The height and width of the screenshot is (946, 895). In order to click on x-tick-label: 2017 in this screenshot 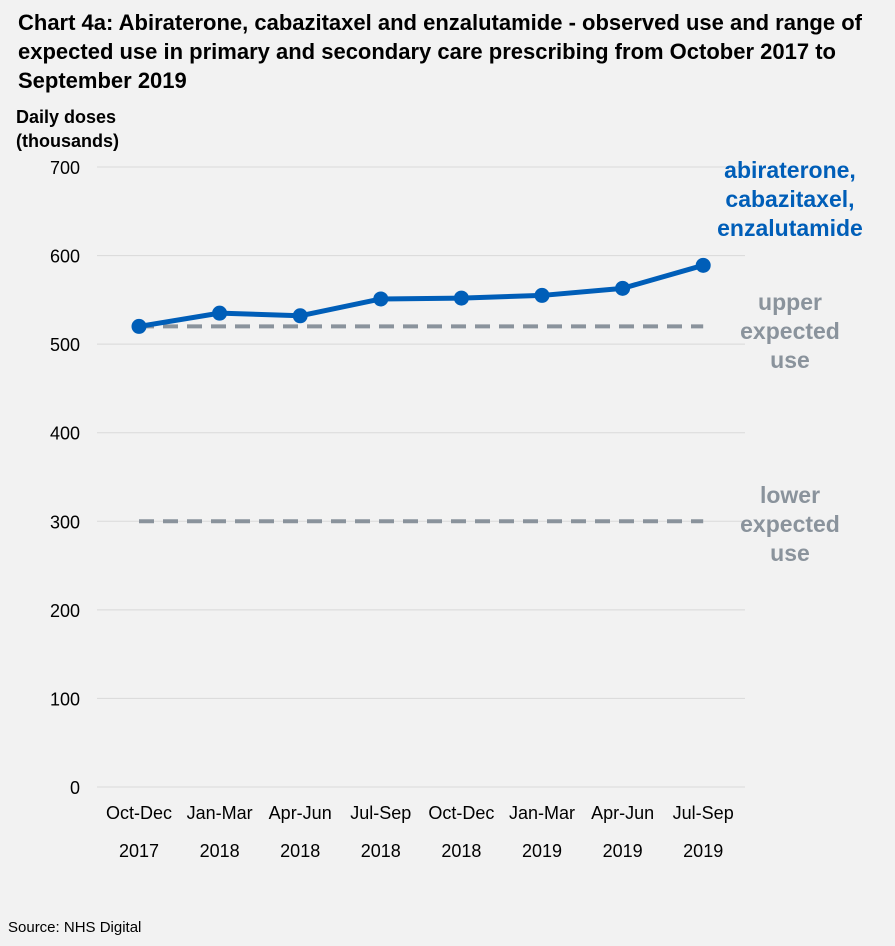, I will do `click(139, 851)`.